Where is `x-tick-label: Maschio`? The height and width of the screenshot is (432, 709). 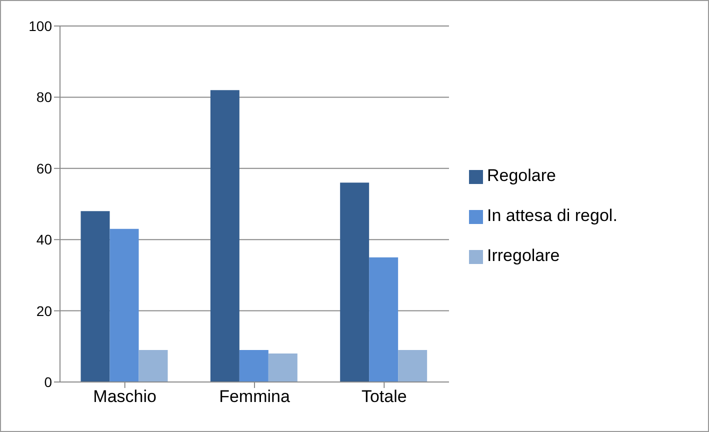 x-tick-label: Maschio is located at coordinates (124, 396).